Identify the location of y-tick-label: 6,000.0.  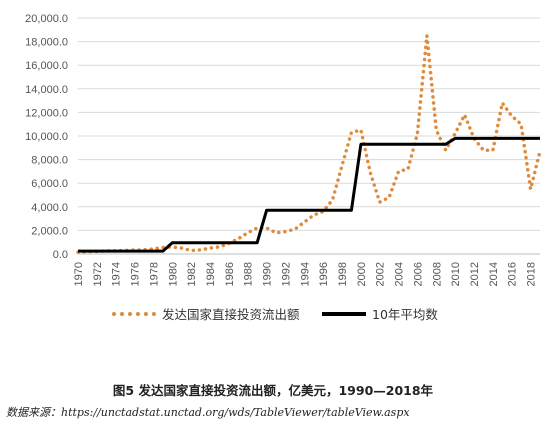
(49, 184).